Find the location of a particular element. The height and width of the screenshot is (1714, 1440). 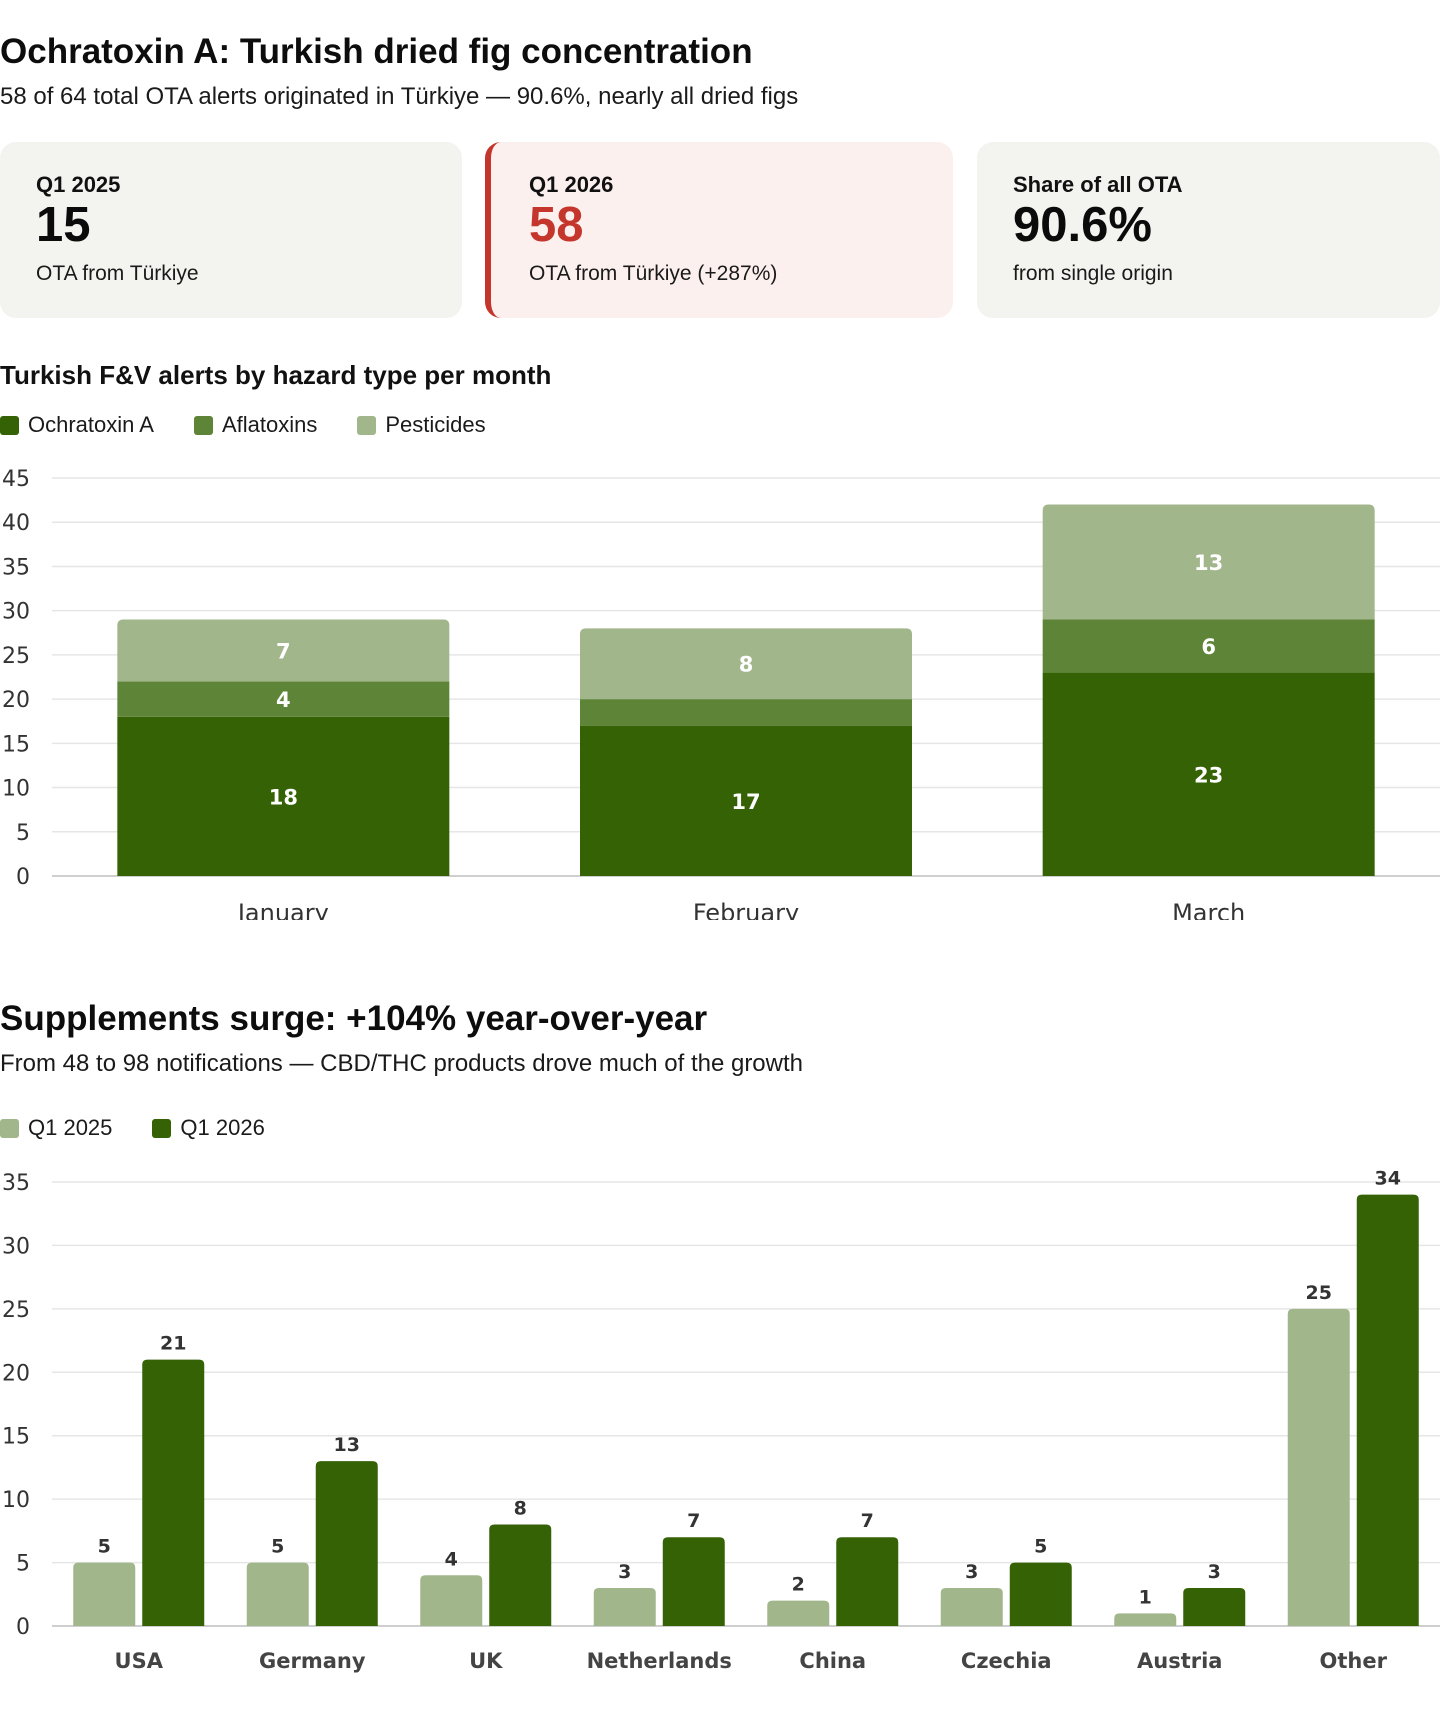

stat-card-q1-2026: Q1 2026 58 OTA from Türkiye (+287%) is located at coordinates (719, 230).